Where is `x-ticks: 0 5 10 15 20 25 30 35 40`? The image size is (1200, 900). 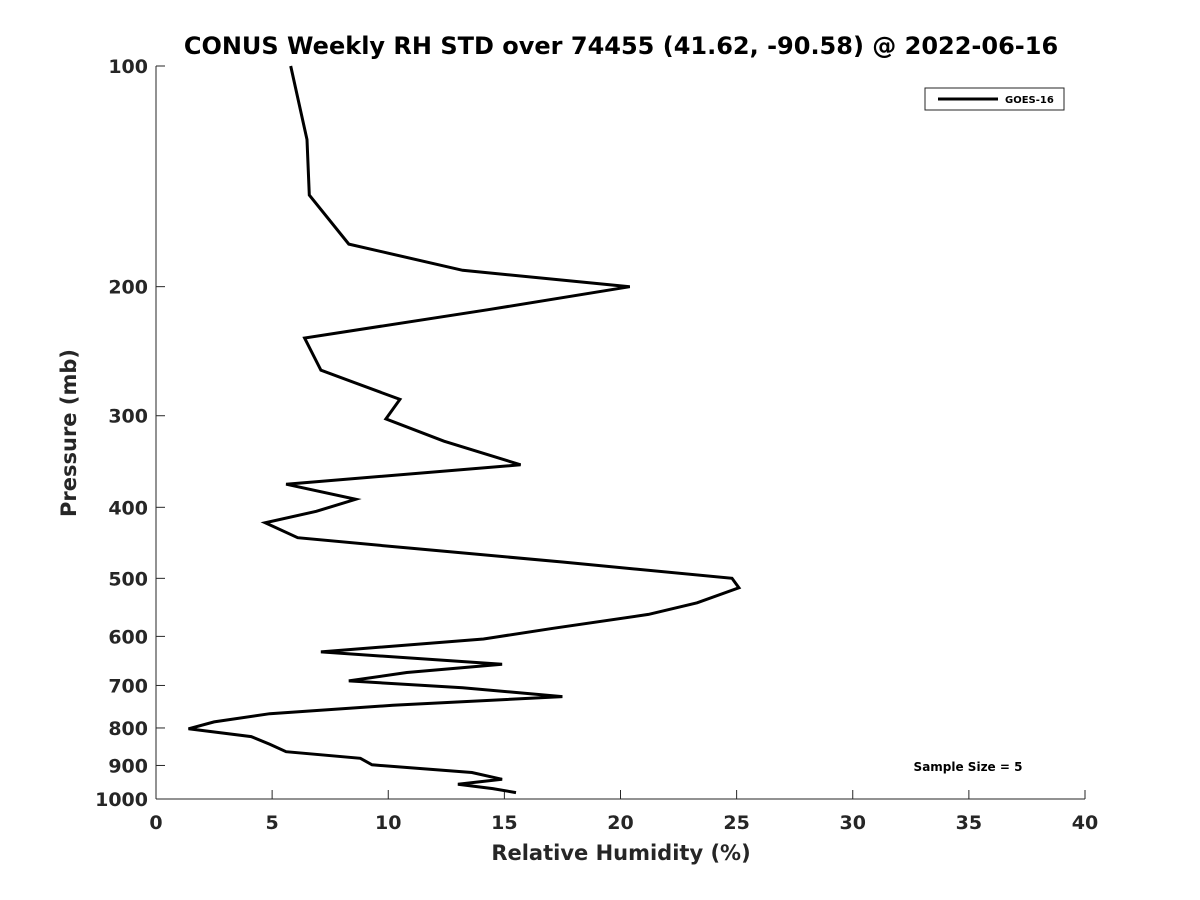
x-ticks: 0 5 10 15 20 25 30 35 40 is located at coordinates (623, 812).